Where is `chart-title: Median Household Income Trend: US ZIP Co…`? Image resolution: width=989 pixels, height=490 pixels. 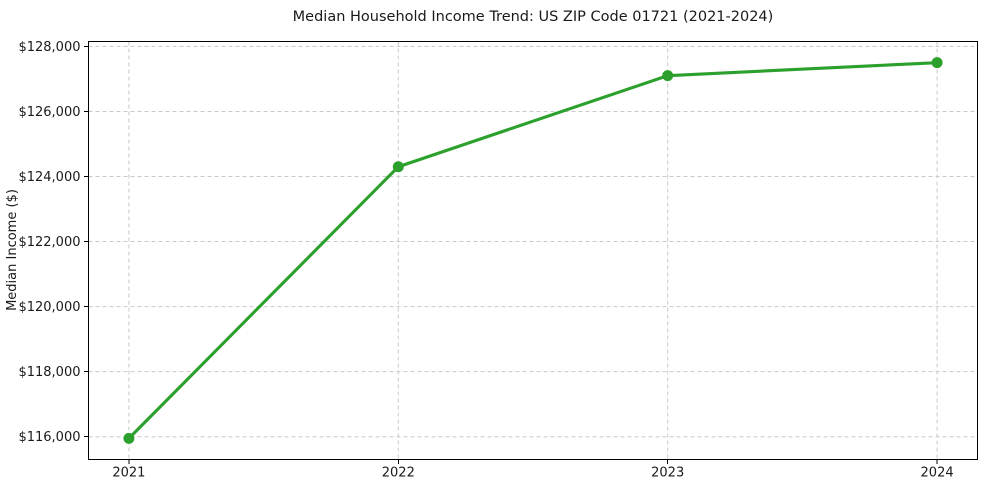 chart-title: Median Household Income Trend: US ZIP Co… is located at coordinates (533, 17).